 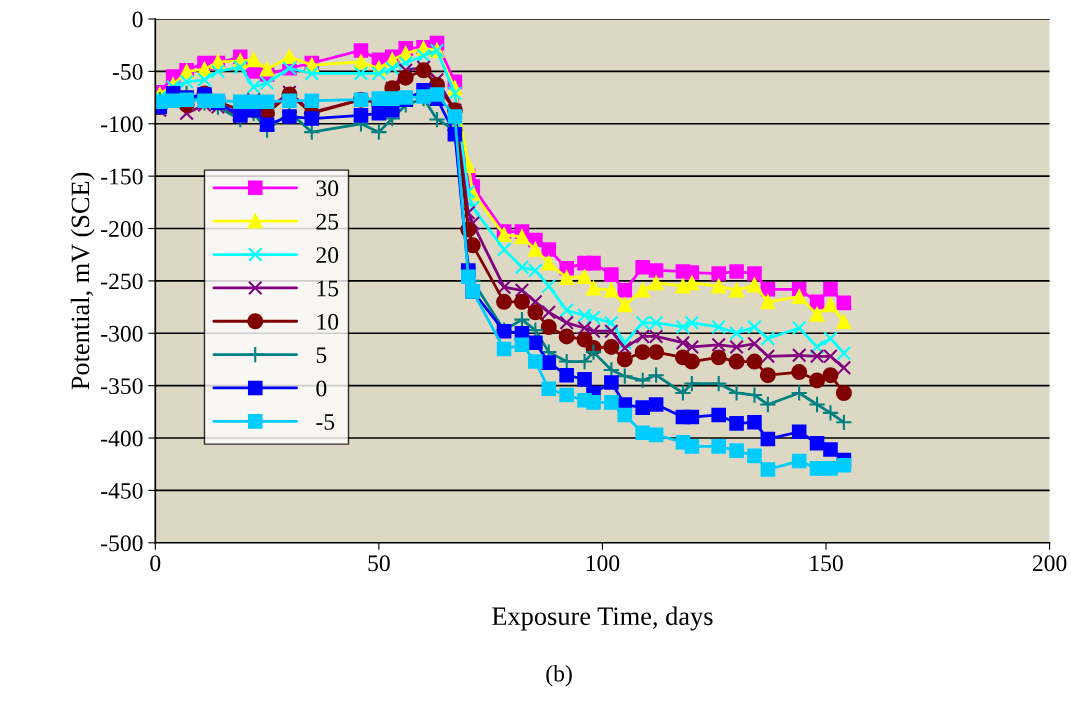 What do you see at coordinates (122, 124) in the screenshot?
I see `y-tick-label: -100` at bounding box center [122, 124].